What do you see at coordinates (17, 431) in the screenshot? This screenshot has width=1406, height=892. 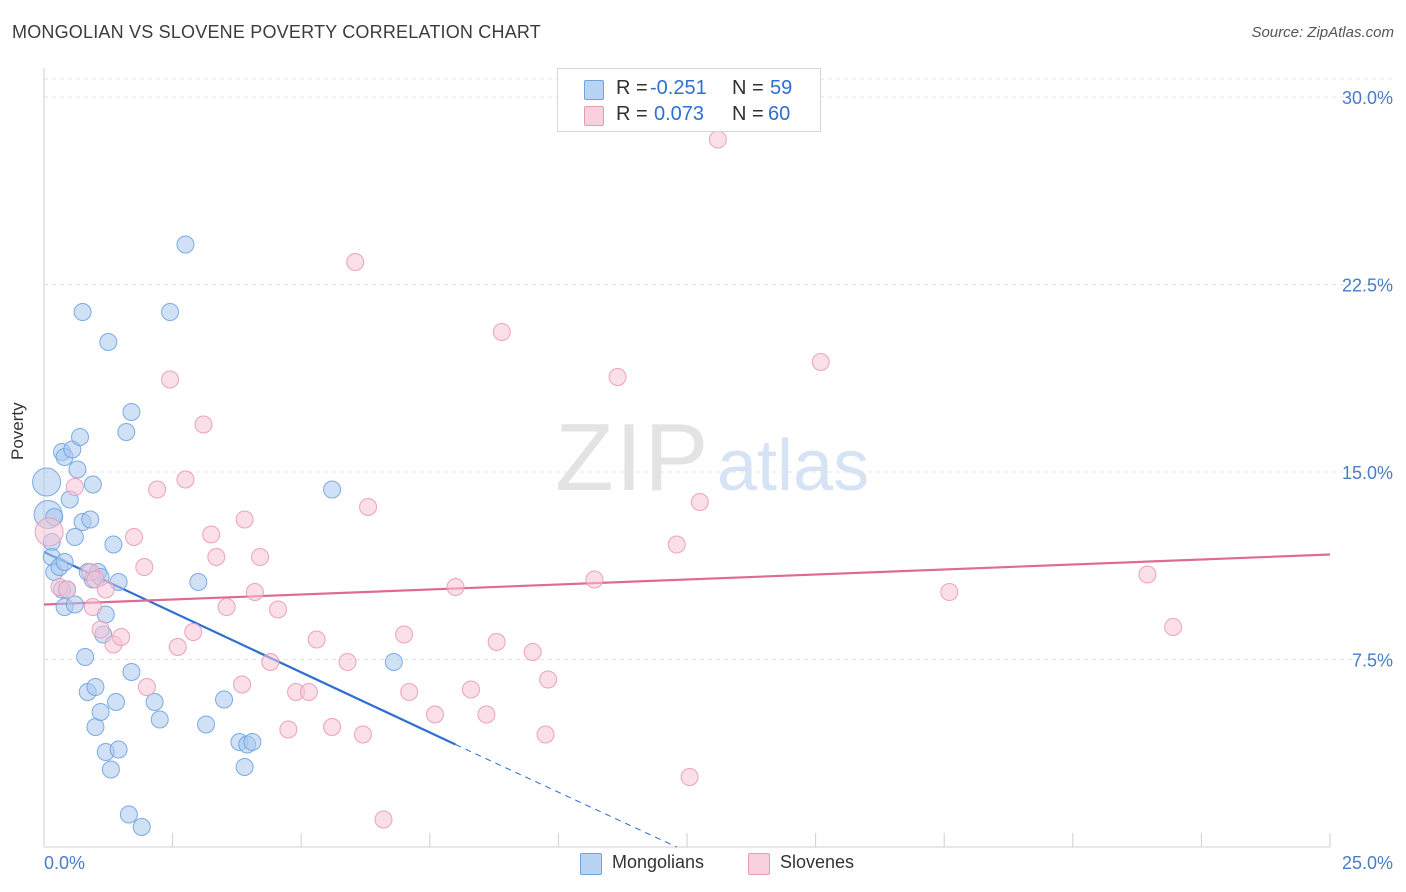 I see `y-axis-label: Poverty` at bounding box center [17, 431].